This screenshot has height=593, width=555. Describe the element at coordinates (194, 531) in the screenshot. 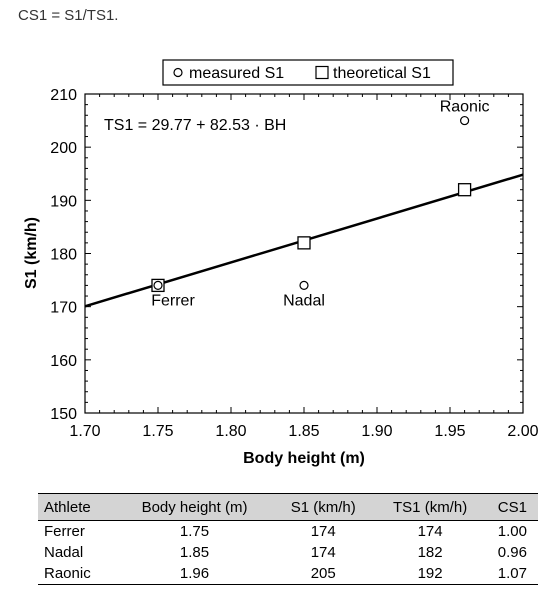

I see `cell-body-height: 1.75` at that location.